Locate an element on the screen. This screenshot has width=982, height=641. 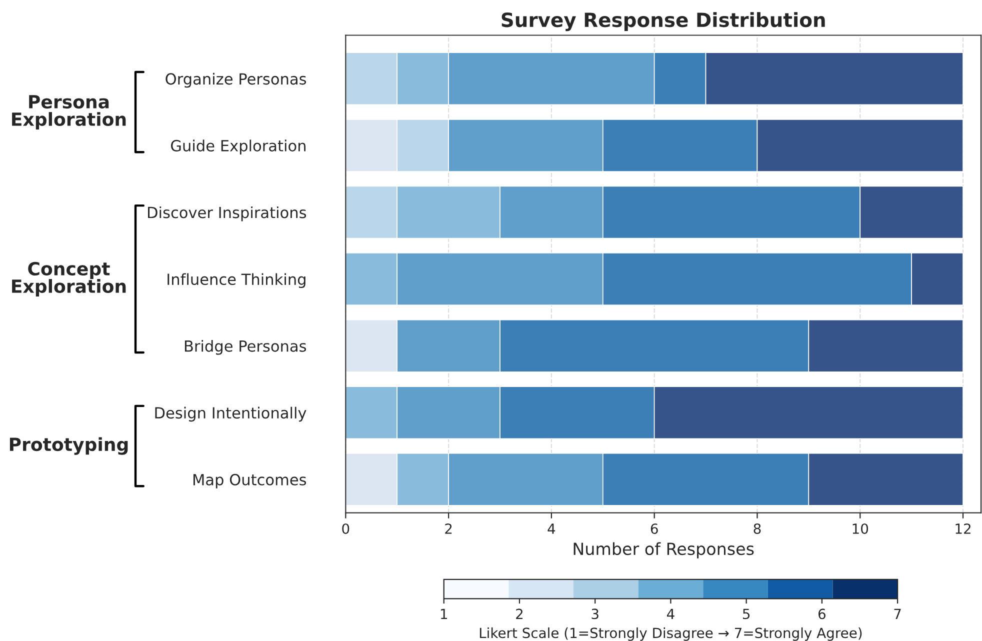
y-tick-label: Bridge Personas is located at coordinates (245, 347).